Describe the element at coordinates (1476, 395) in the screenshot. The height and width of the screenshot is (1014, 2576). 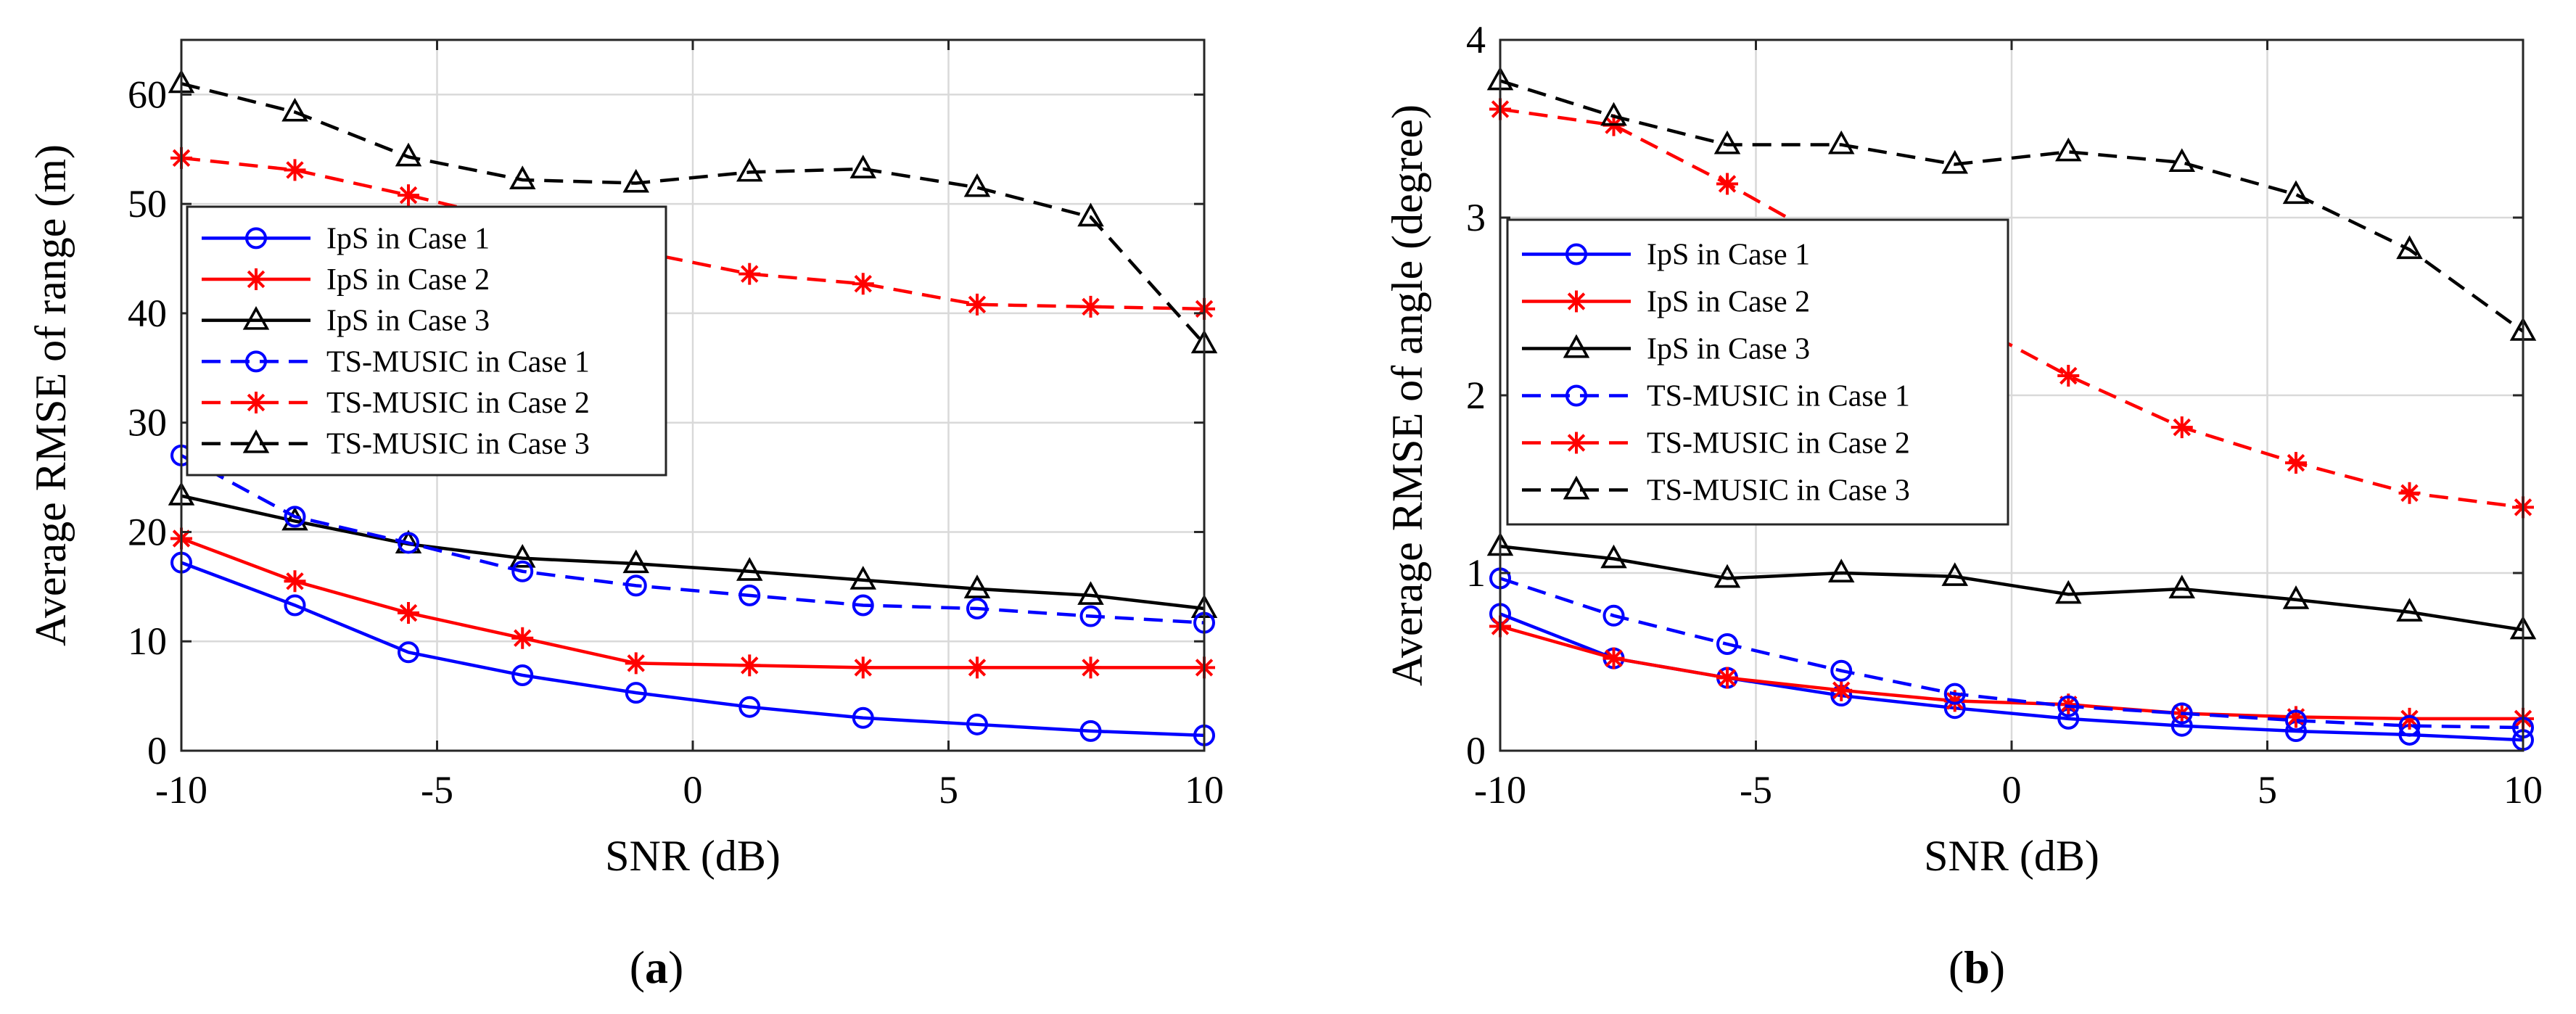
I see `y-tick-label: 2` at that location.